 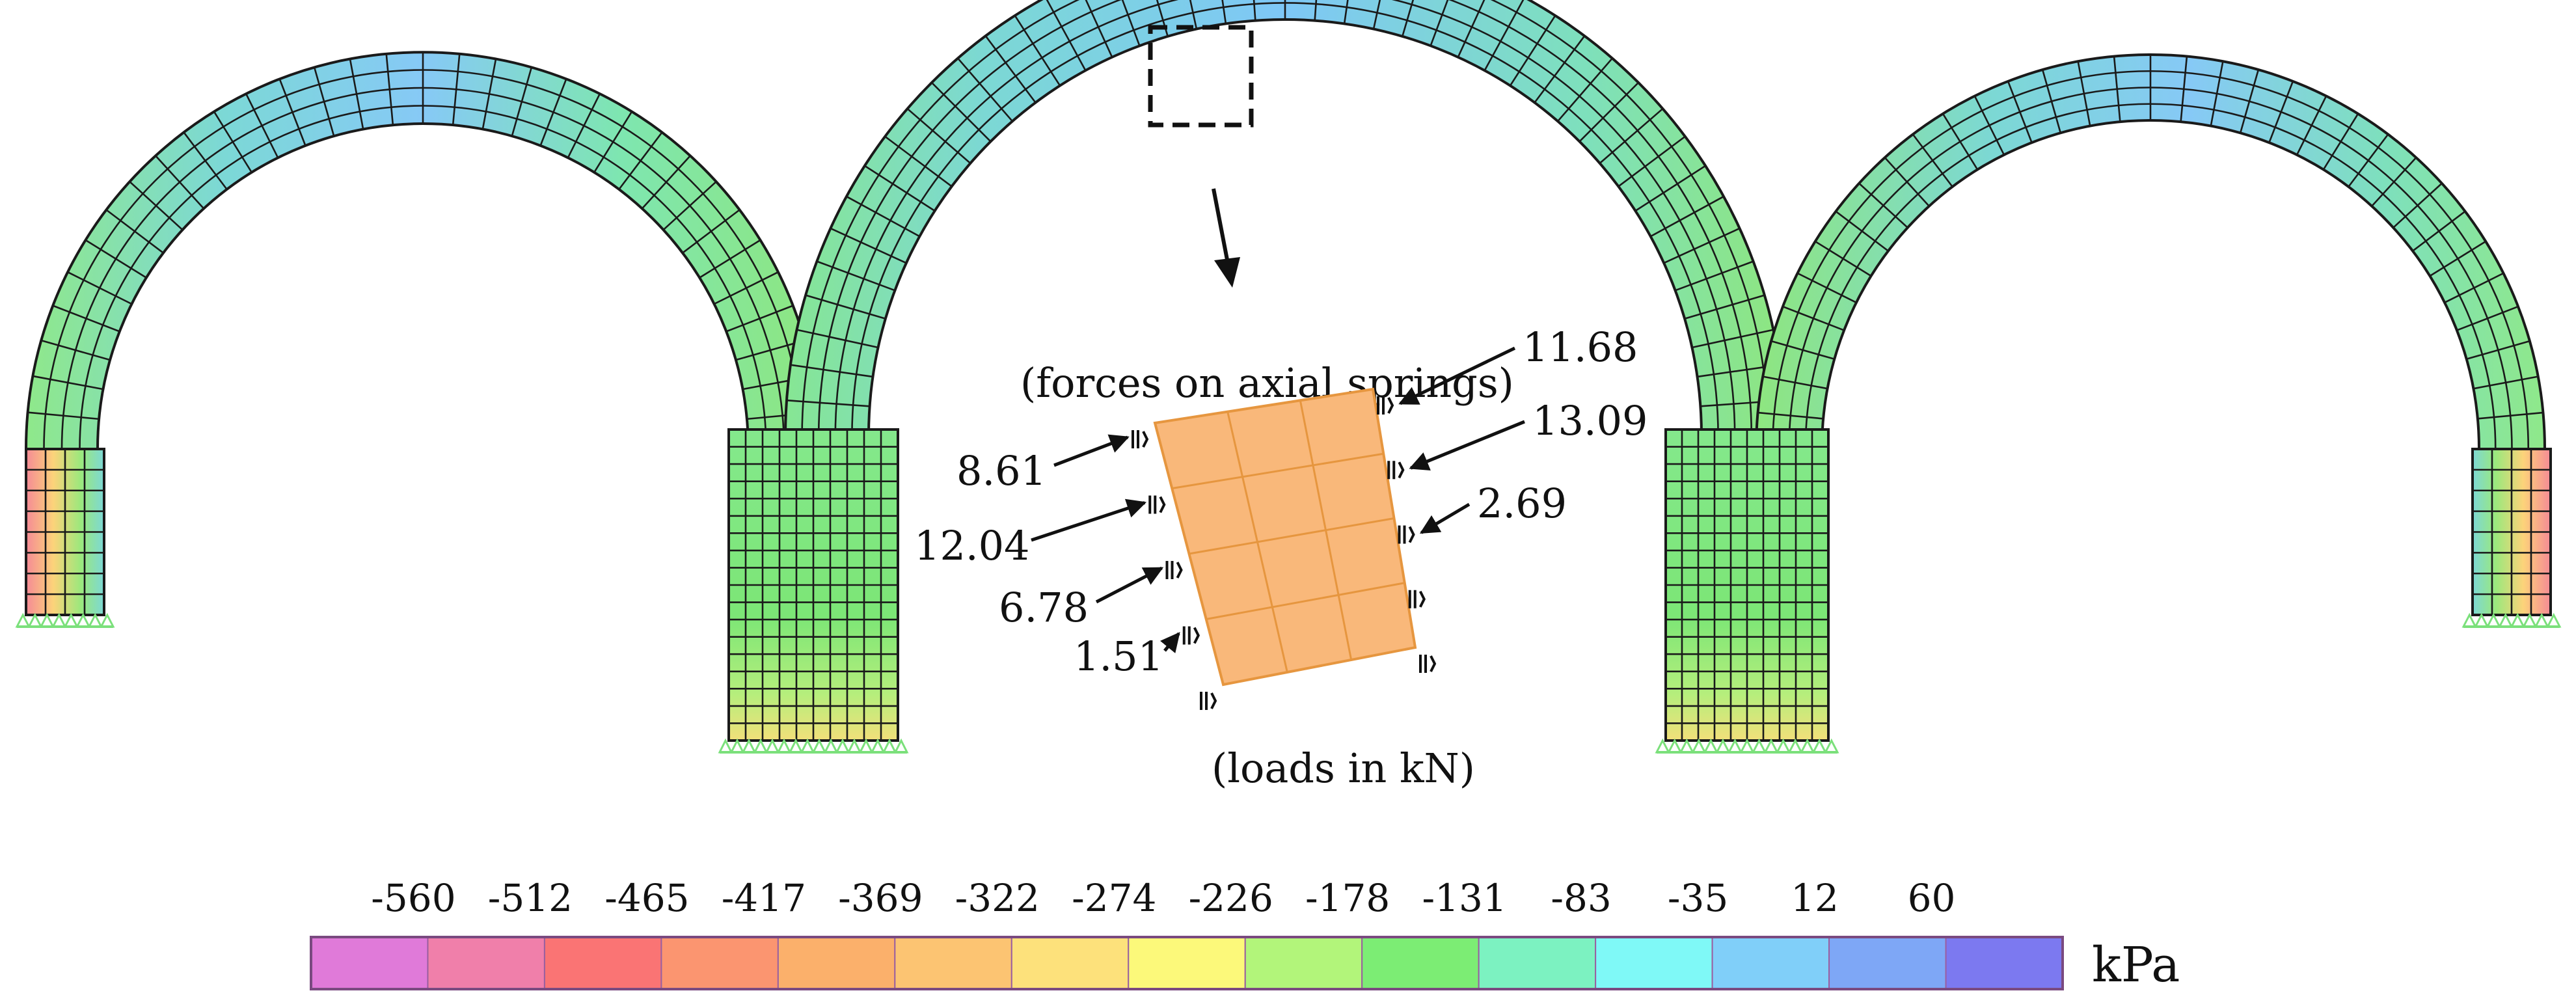 I want to click on legend-unit: kPa, so click(x=2136, y=965).